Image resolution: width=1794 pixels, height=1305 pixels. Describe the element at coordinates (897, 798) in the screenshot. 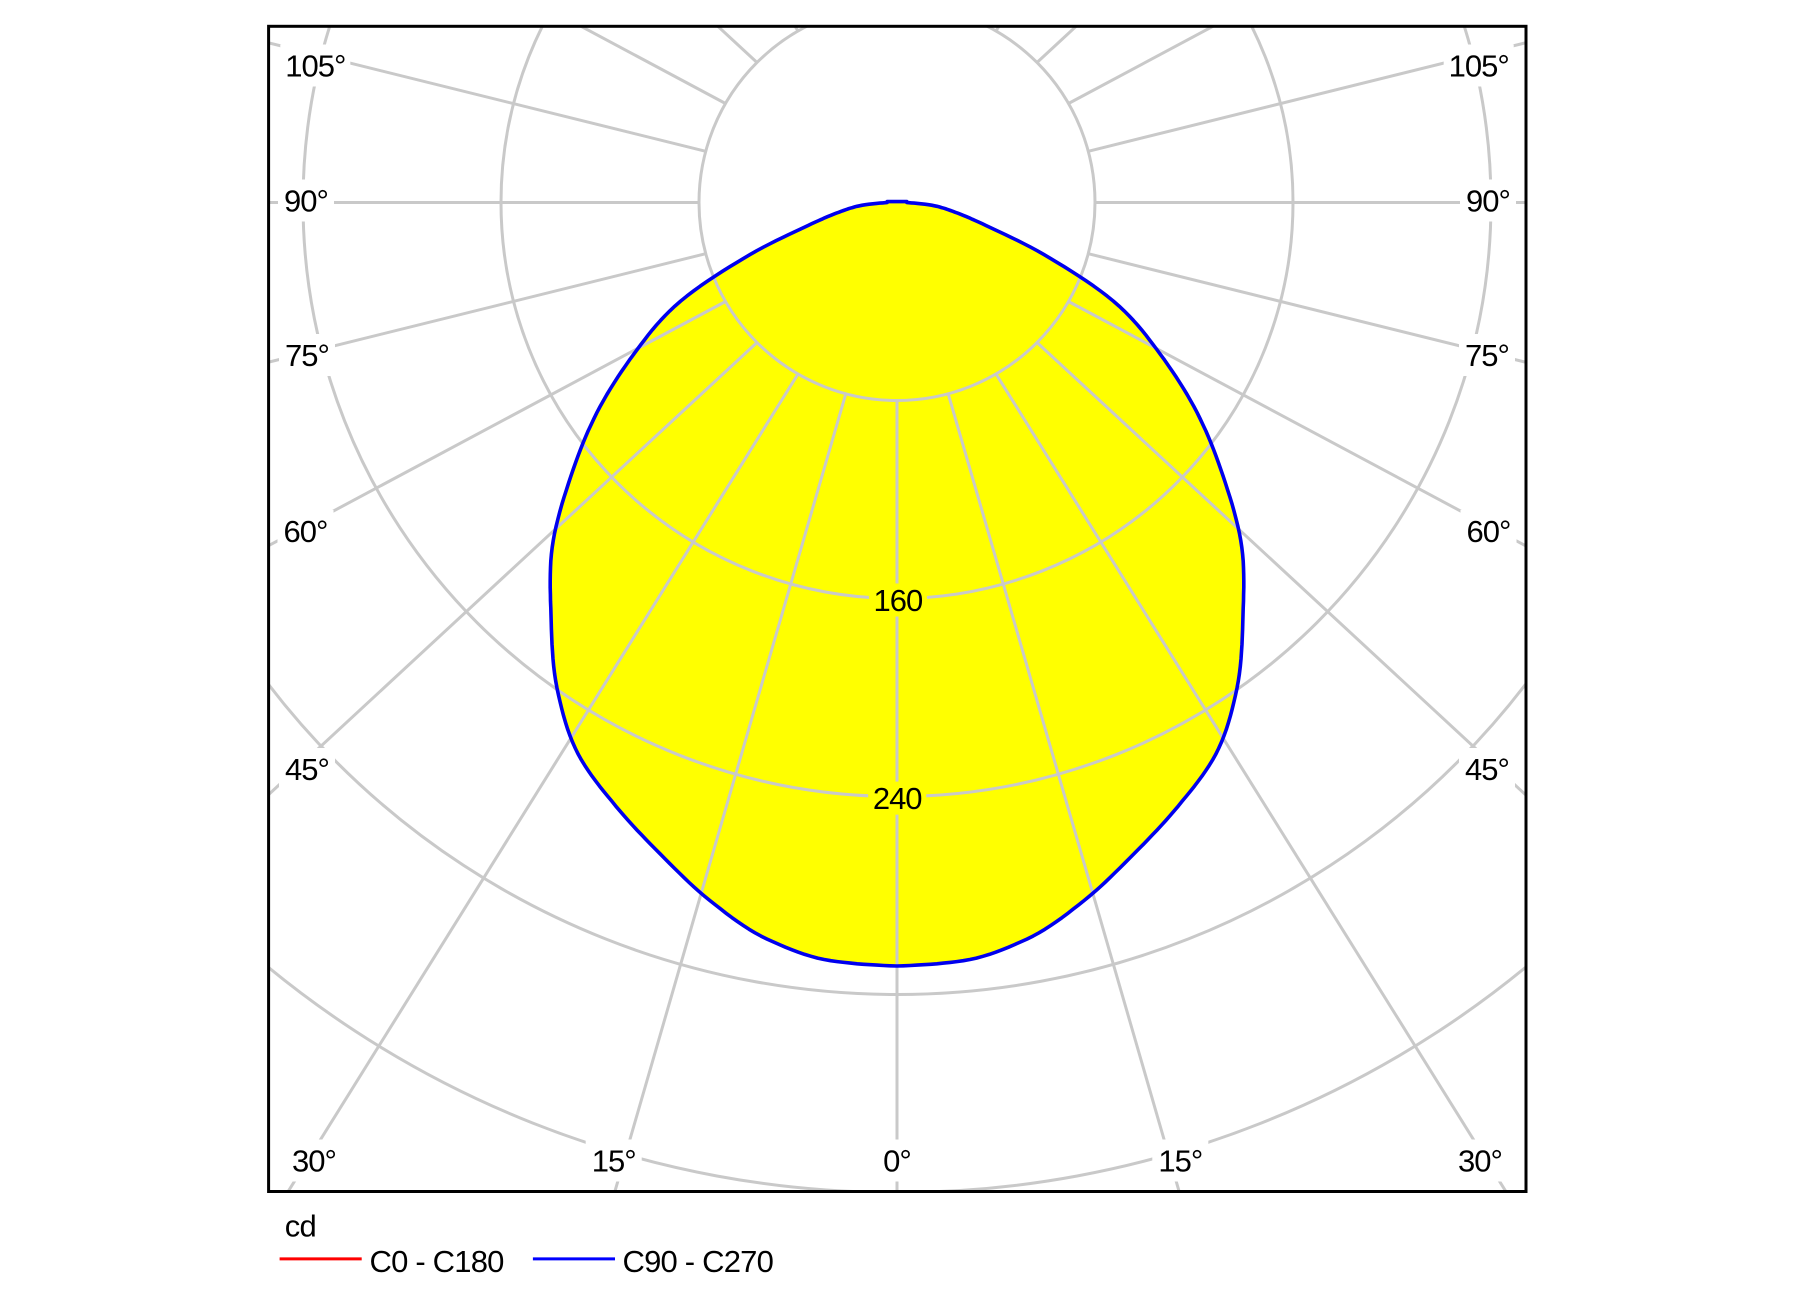

I see `svg-text: 240` at that location.